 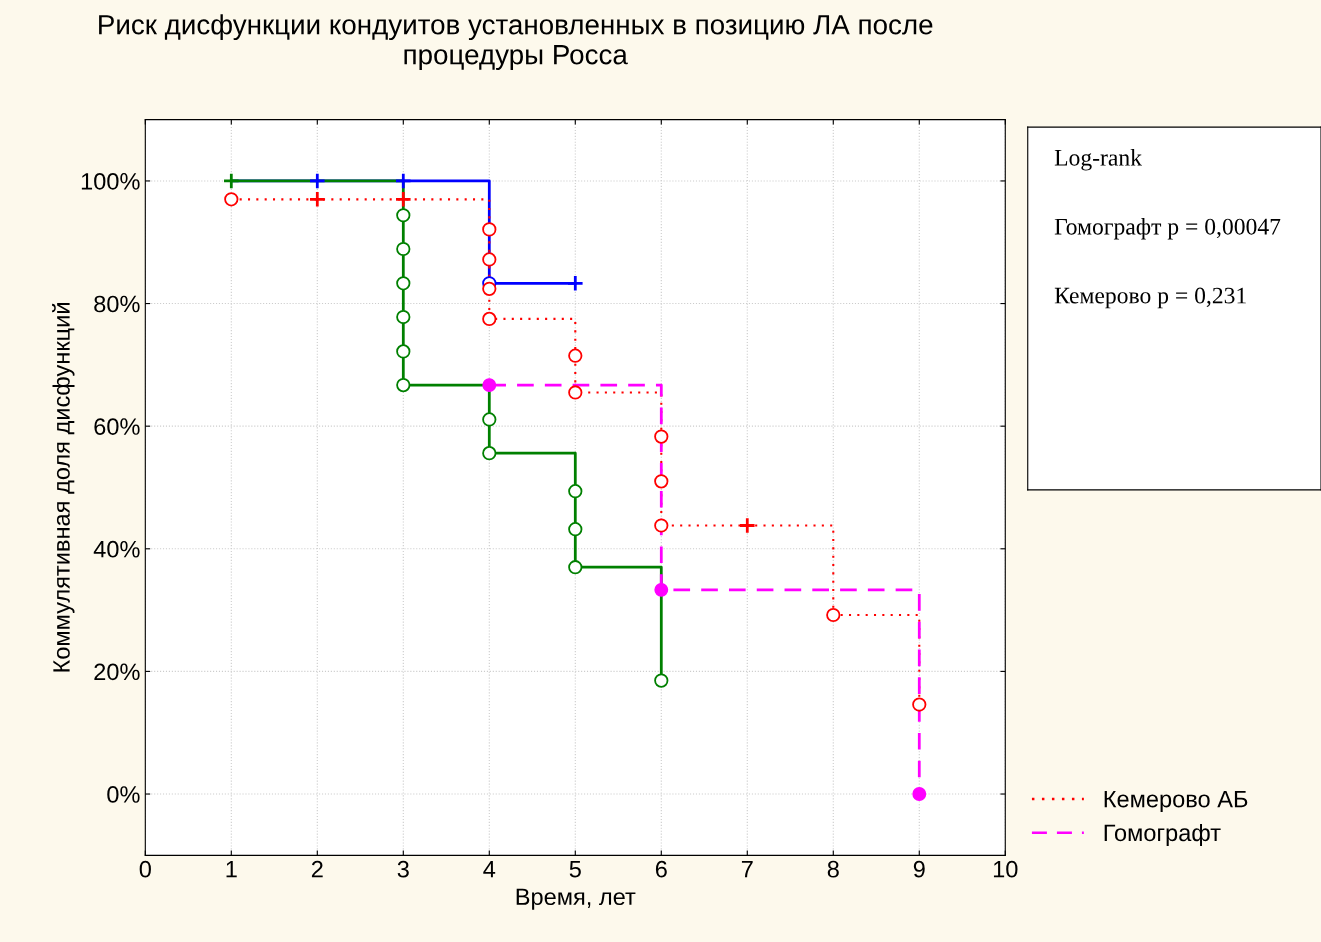 I want to click on y-tick-label: 60%, so click(x=117, y=426).